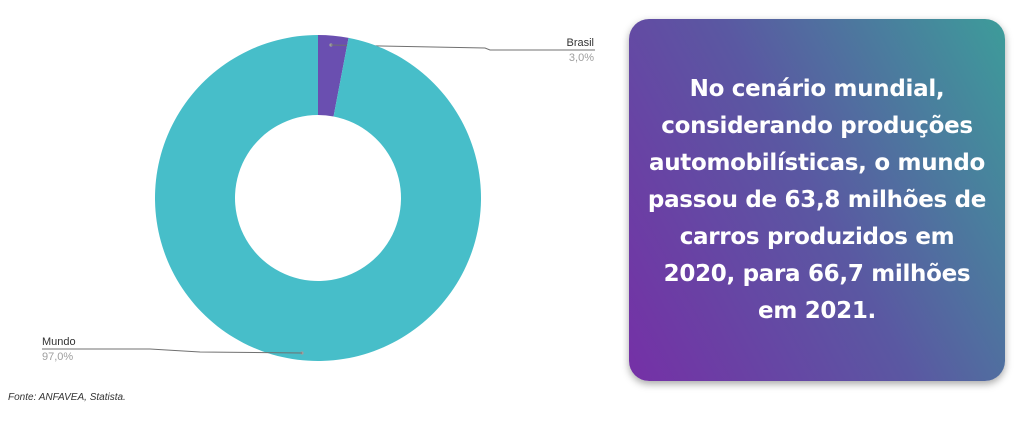 The width and height of the screenshot is (1024, 424). Describe the element at coordinates (172, 351) in the screenshot. I see `leader-line-mundo` at that location.